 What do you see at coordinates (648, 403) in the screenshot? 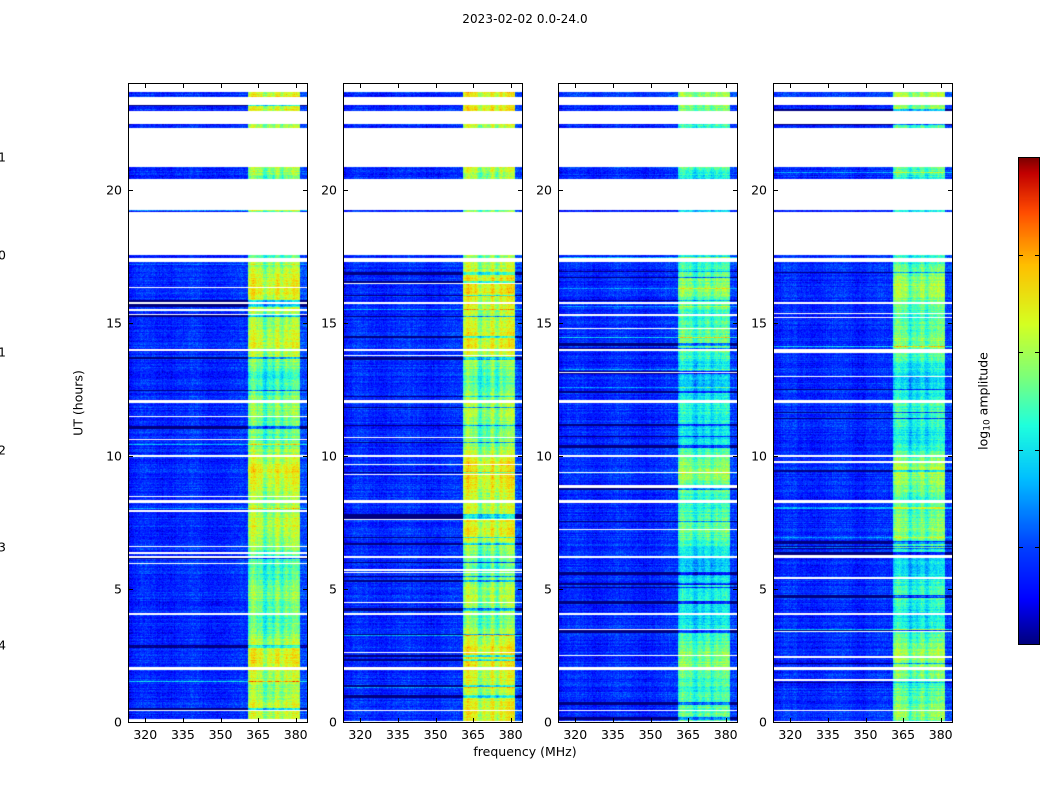
I see `spectrum-panel-xy: XY, V15*V17=EA28*EA21` at bounding box center [648, 403].